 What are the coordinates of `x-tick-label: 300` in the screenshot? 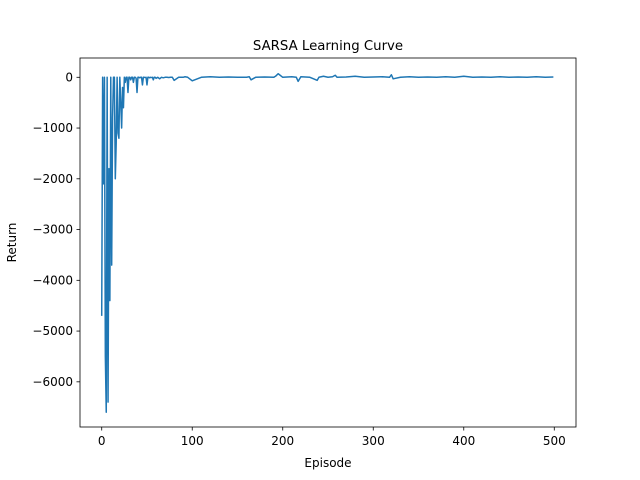 It's located at (373, 441).